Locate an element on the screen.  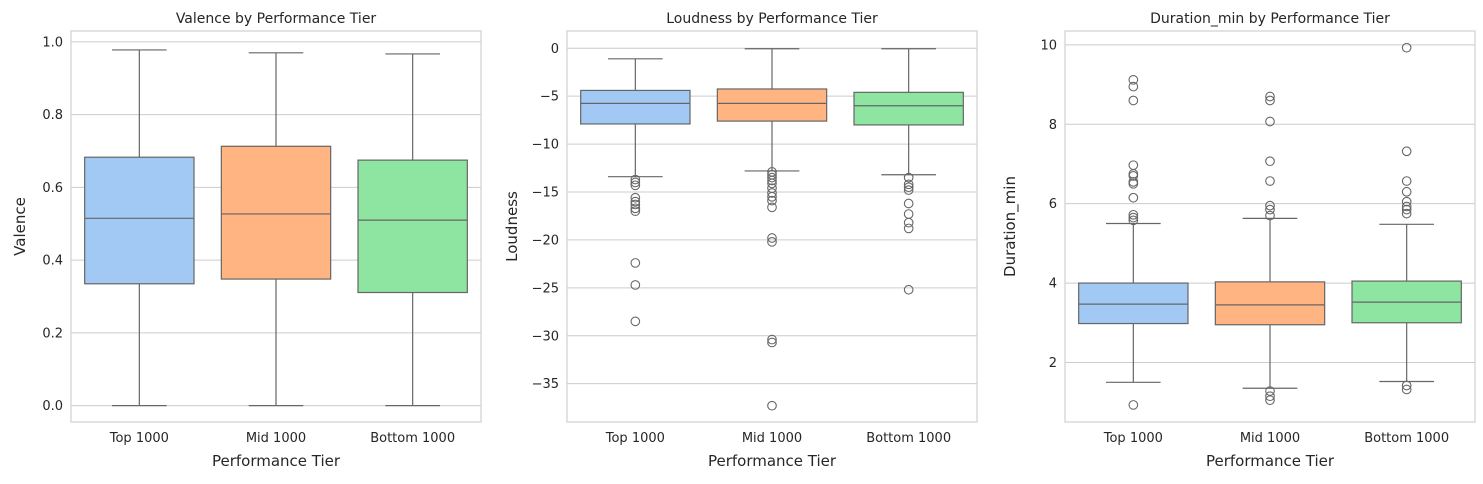
chart-title: Duration_min by Performance Tier is located at coordinates (1270, 19).